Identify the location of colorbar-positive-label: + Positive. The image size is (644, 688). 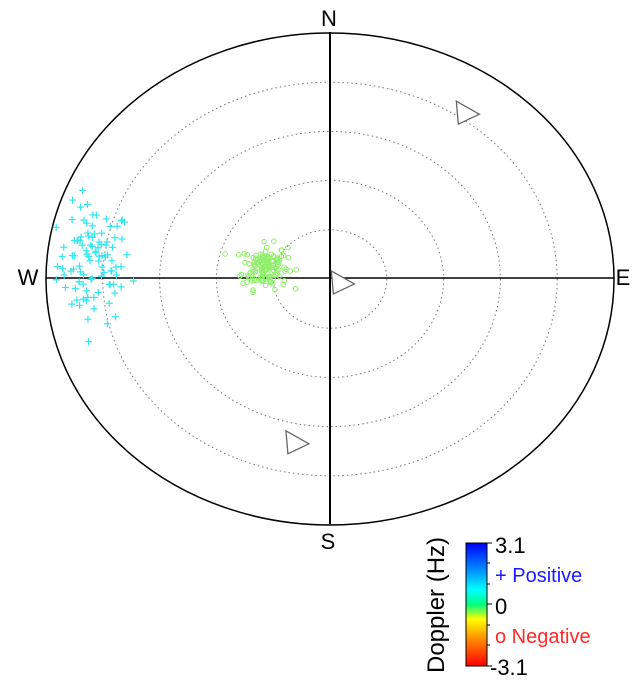
(538, 576).